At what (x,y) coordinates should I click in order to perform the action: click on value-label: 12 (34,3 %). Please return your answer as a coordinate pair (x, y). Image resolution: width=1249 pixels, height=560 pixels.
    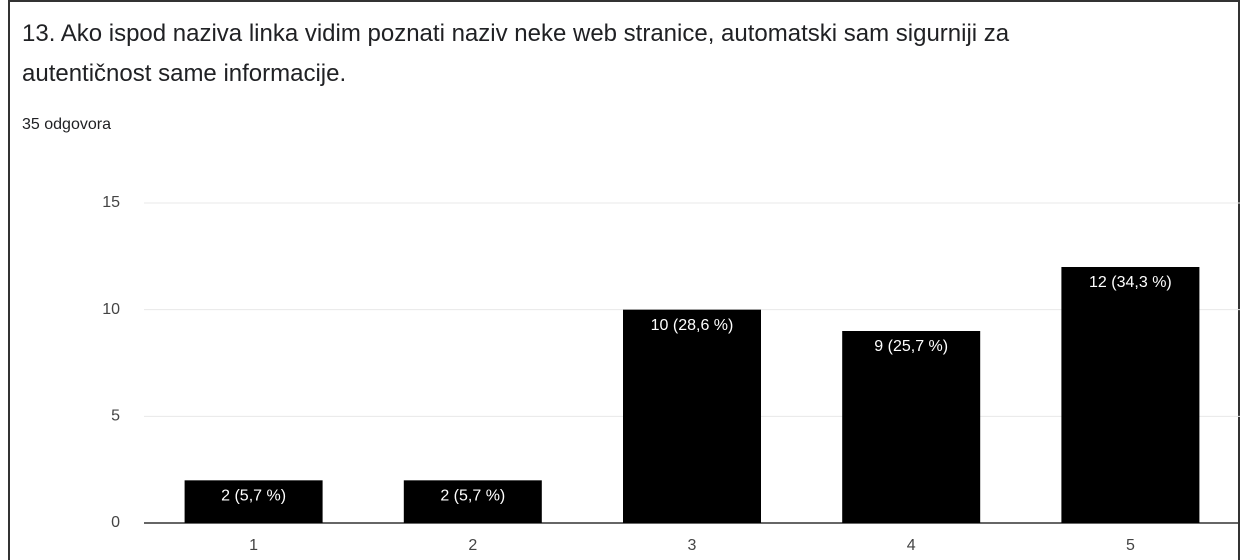
    Looking at the image, I should click on (1130, 282).